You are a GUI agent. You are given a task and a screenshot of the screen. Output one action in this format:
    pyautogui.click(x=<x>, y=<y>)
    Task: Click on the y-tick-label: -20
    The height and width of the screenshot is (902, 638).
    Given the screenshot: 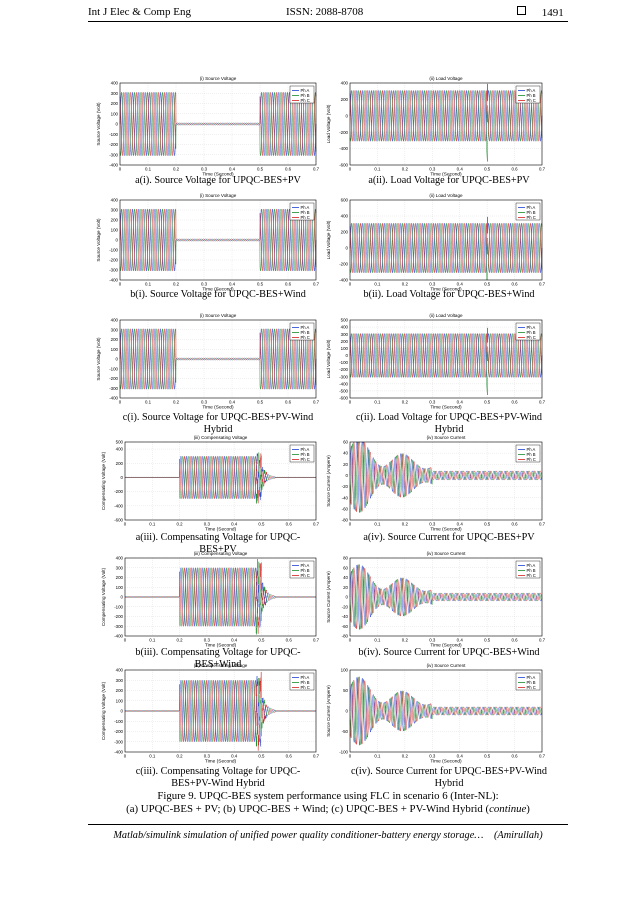 What is the action you would take?
    pyautogui.click(x=345, y=486)
    